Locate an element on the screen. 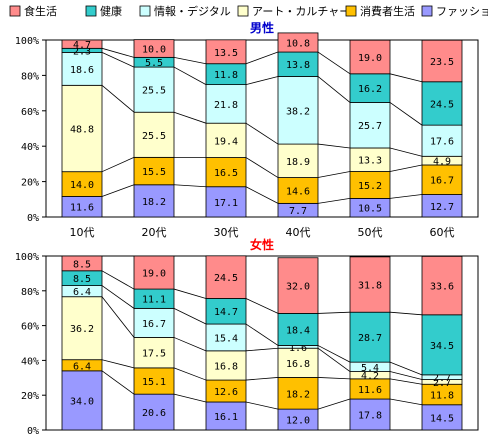 This screenshot has width=488, height=447. legend-label: アート・カルチャー is located at coordinates (301, 11).